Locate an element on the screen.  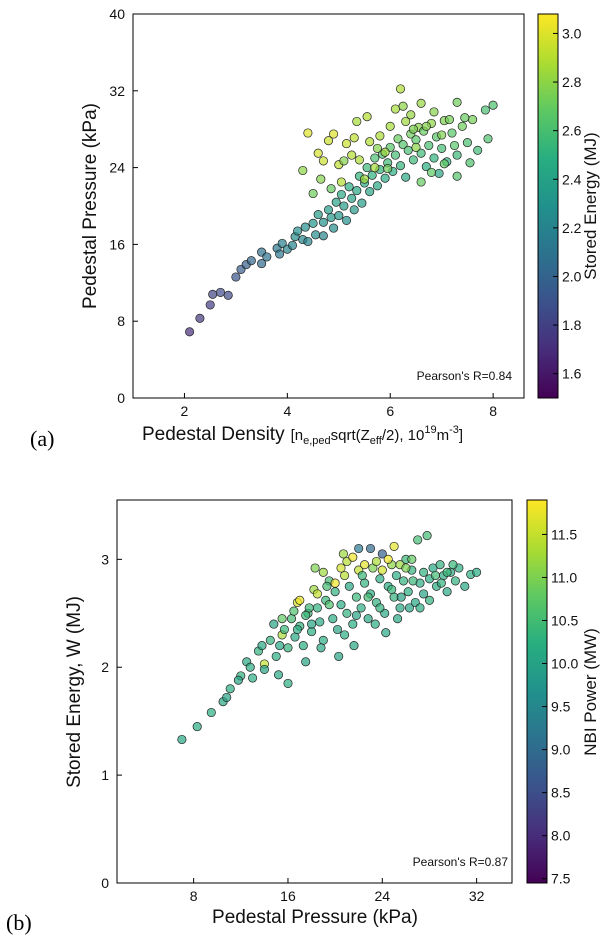
colorbar-tick-label: 9.5 is located at coordinates (561, 707).